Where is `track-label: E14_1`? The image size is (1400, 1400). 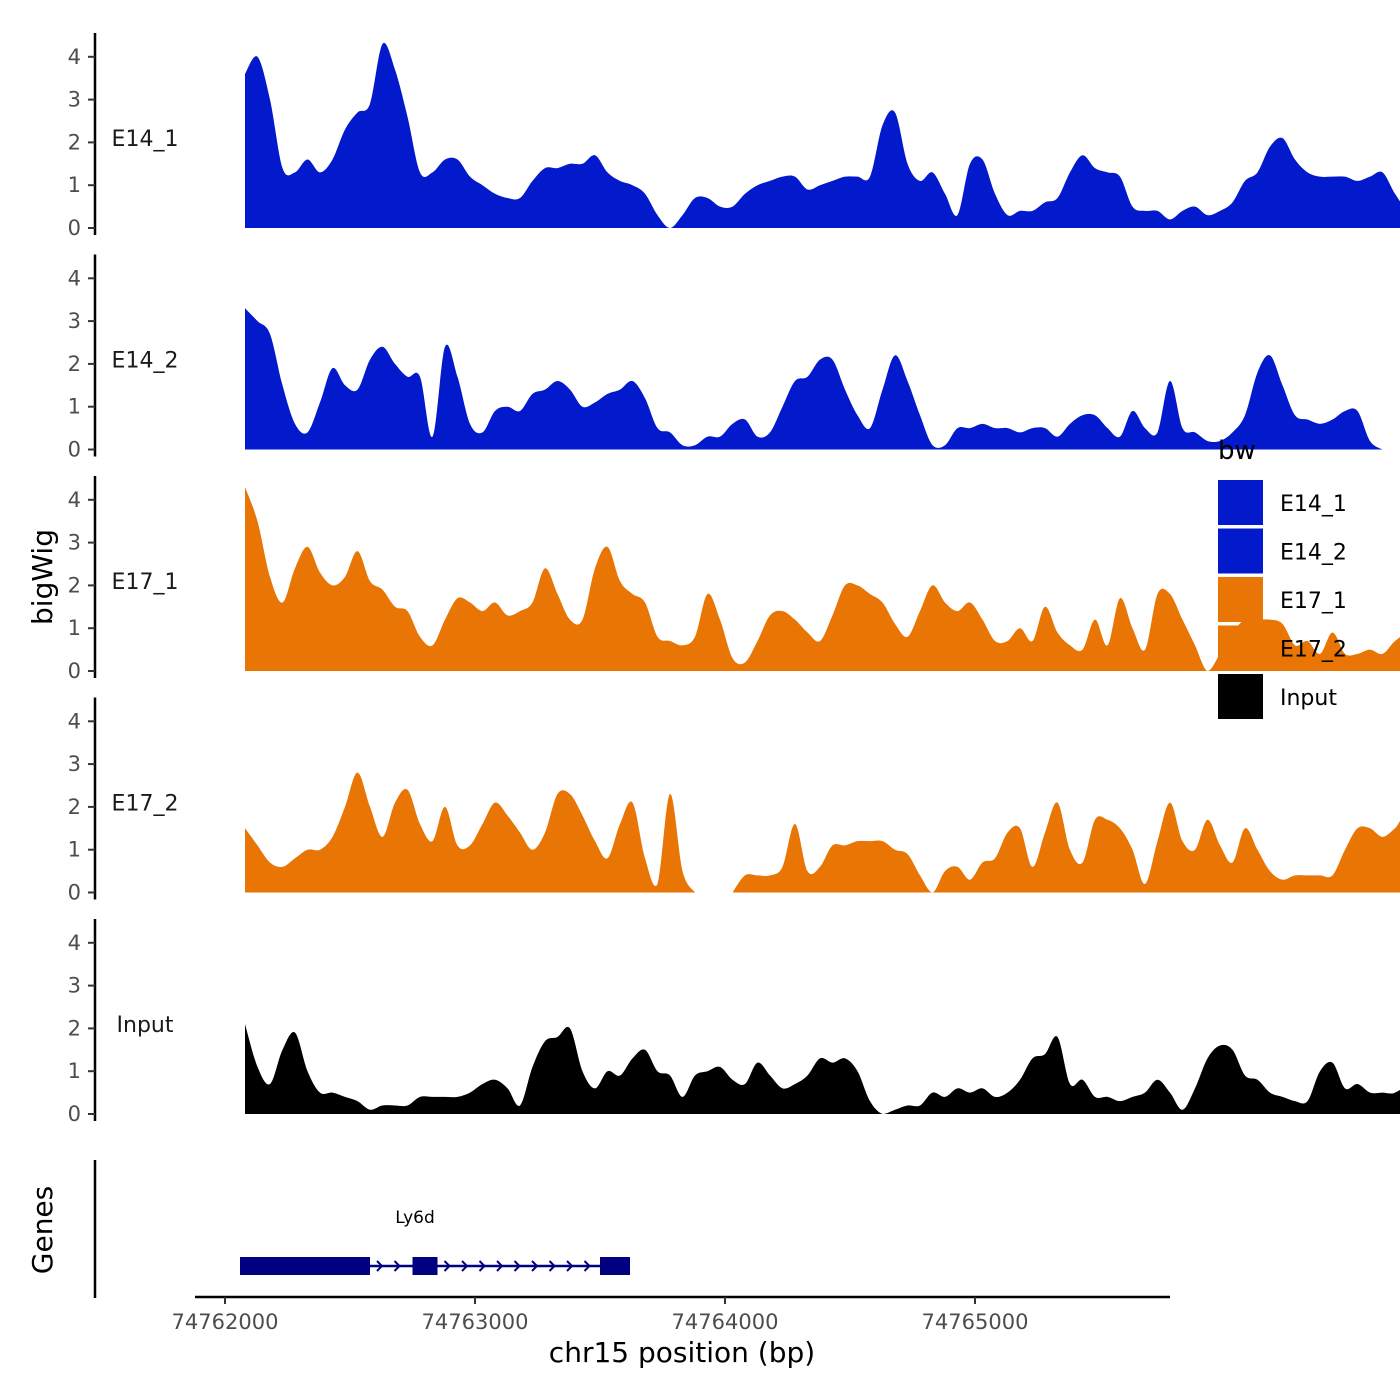
track-label: E14_1 is located at coordinates (145, 139).